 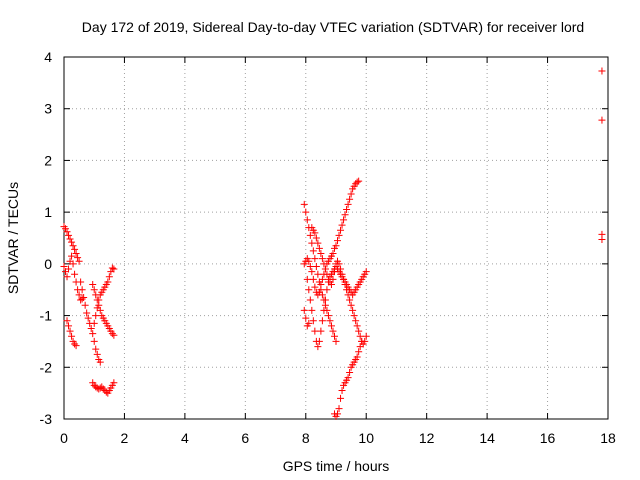 I want to click on x-tick-label: 2, so click(x=125, y=438).